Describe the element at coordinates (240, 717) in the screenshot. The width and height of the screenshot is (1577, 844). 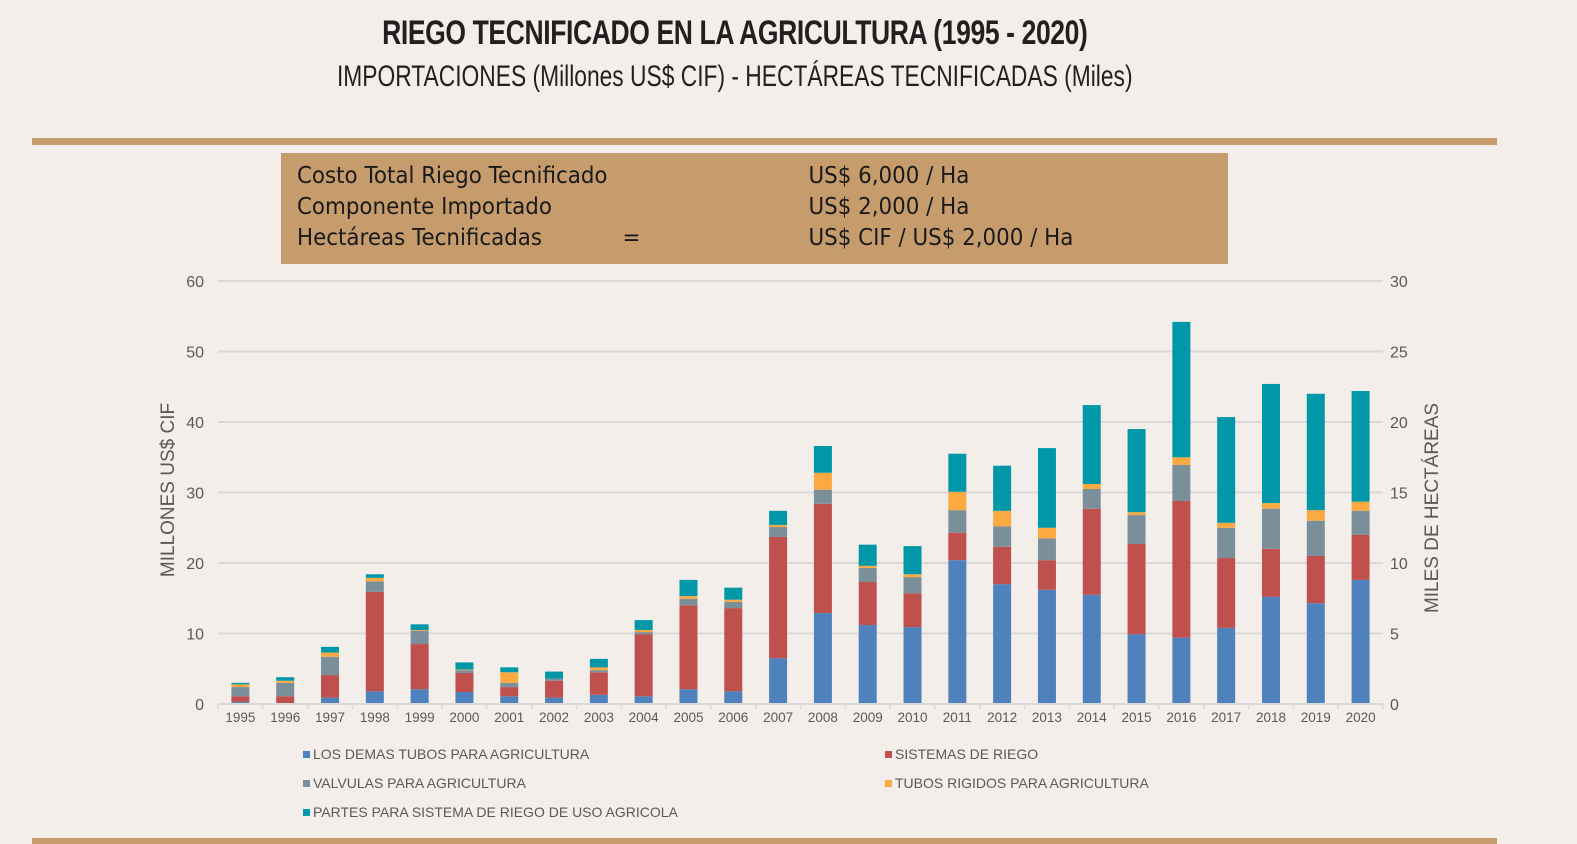
I see `x-tick-label: 1995` at that location.